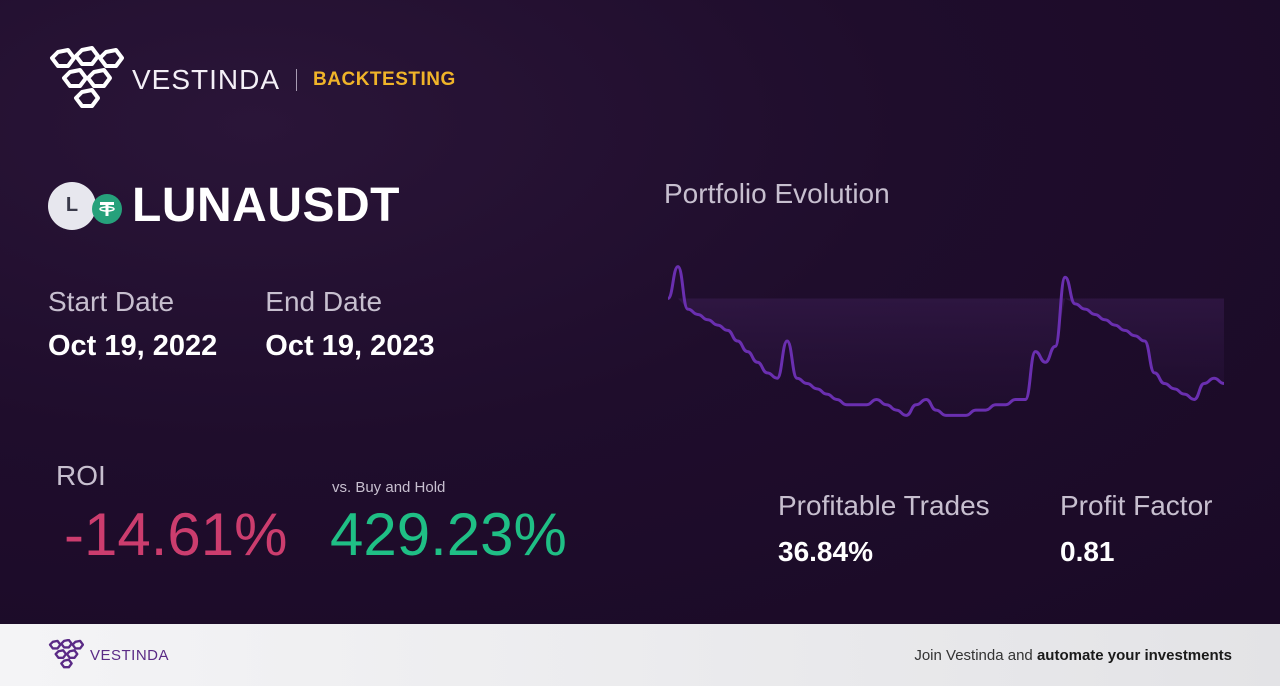 The height and width of the screenshot is (686, 1280). What do you see at coordinates (206, 79) in the screenshot?
I see `brand-name: VESTINDA` at bounding box center [206, 79].